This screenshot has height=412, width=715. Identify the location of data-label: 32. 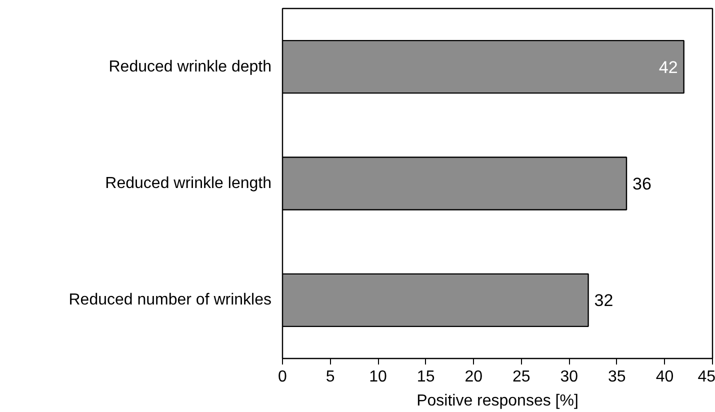
(604, 300).